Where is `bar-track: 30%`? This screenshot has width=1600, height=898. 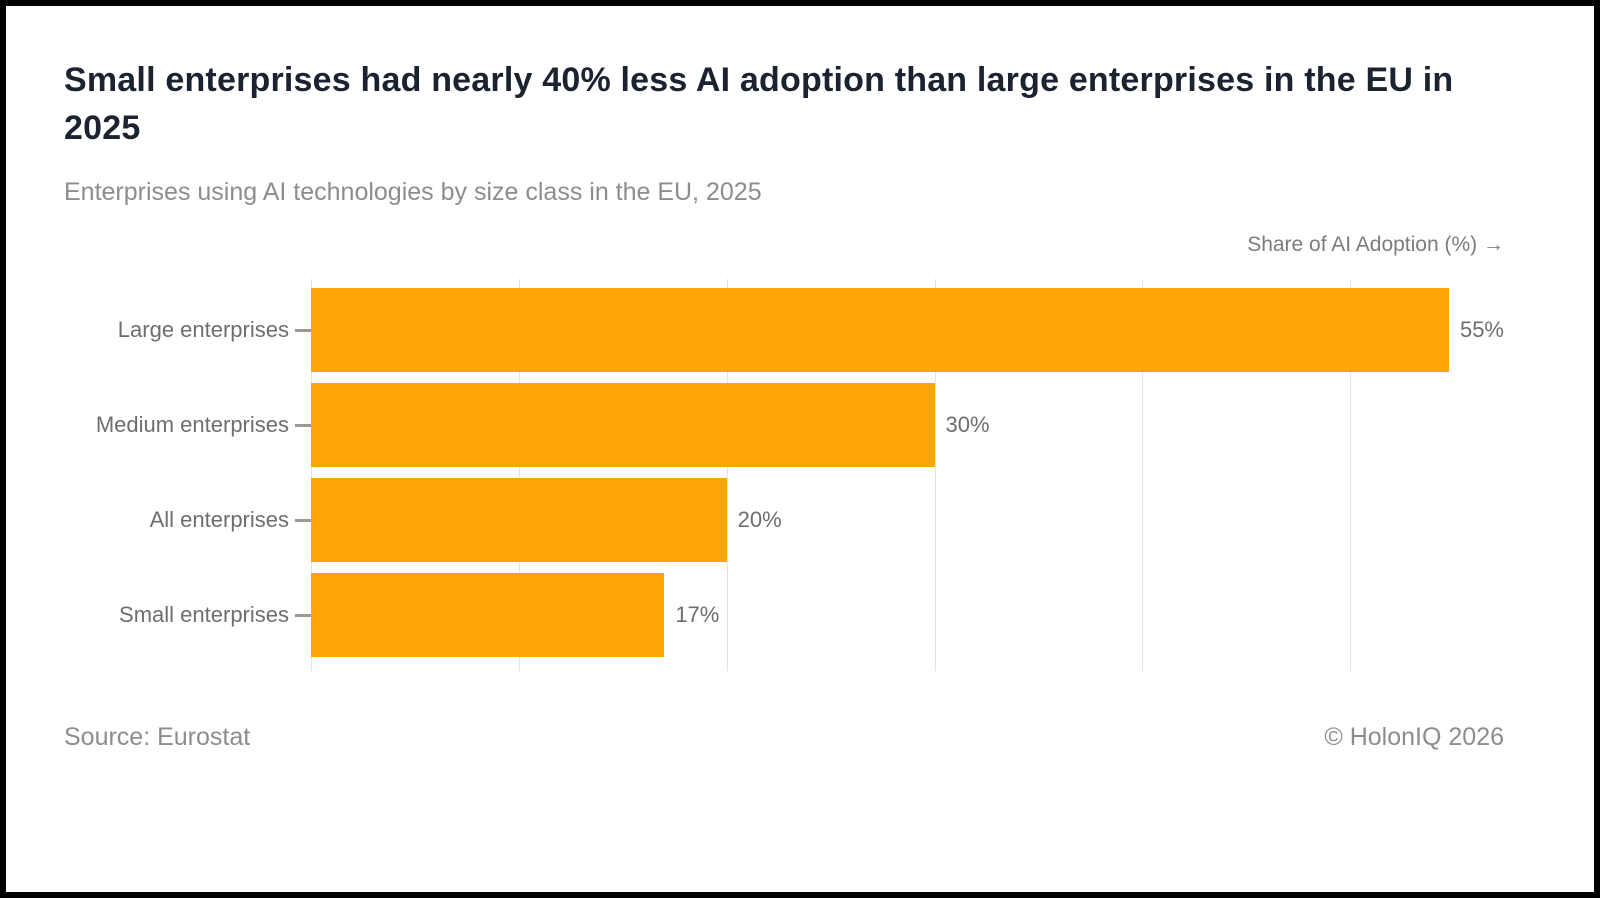 bar-track: 30% is located at coordinates (907, 425).